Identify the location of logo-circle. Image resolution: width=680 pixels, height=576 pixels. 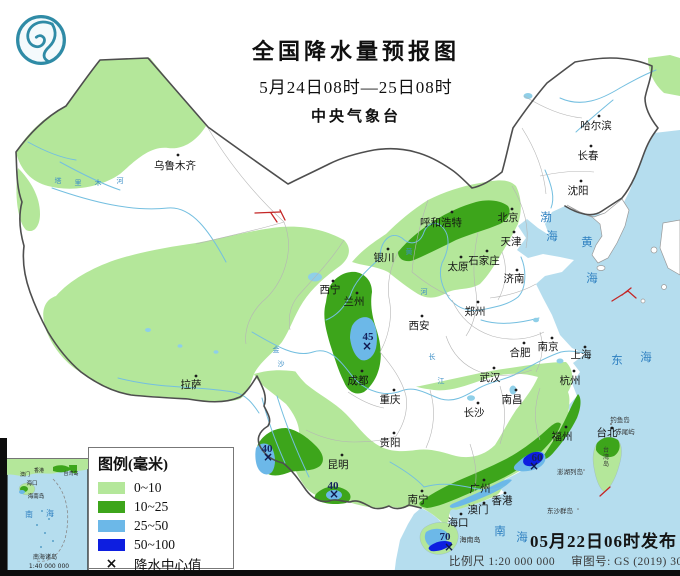
(41, 40).